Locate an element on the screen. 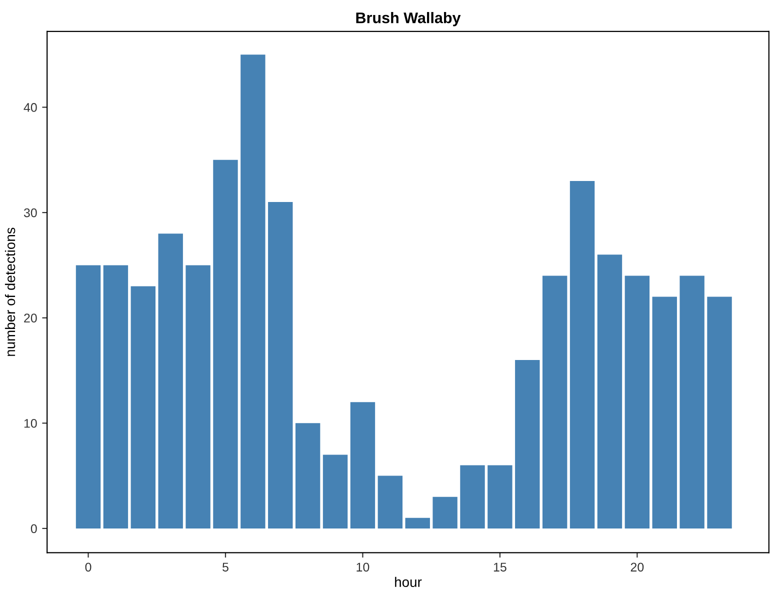  x-tick-label: 20 is located at coordinates (637, 567).